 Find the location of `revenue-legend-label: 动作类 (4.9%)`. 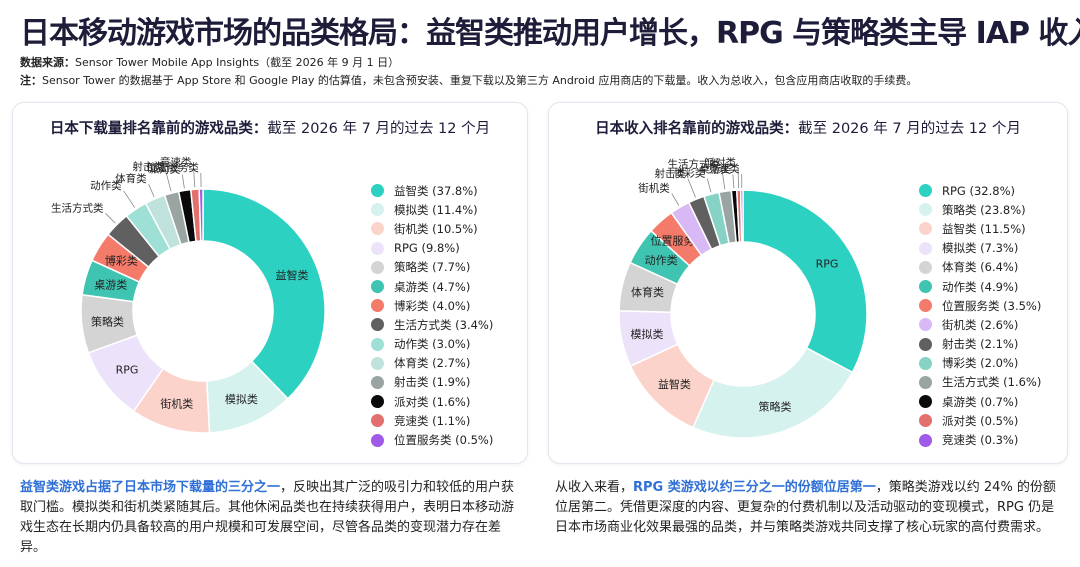

revenue-legend-label: 动作类 (4.9%) is located at coordinates (980, 286).